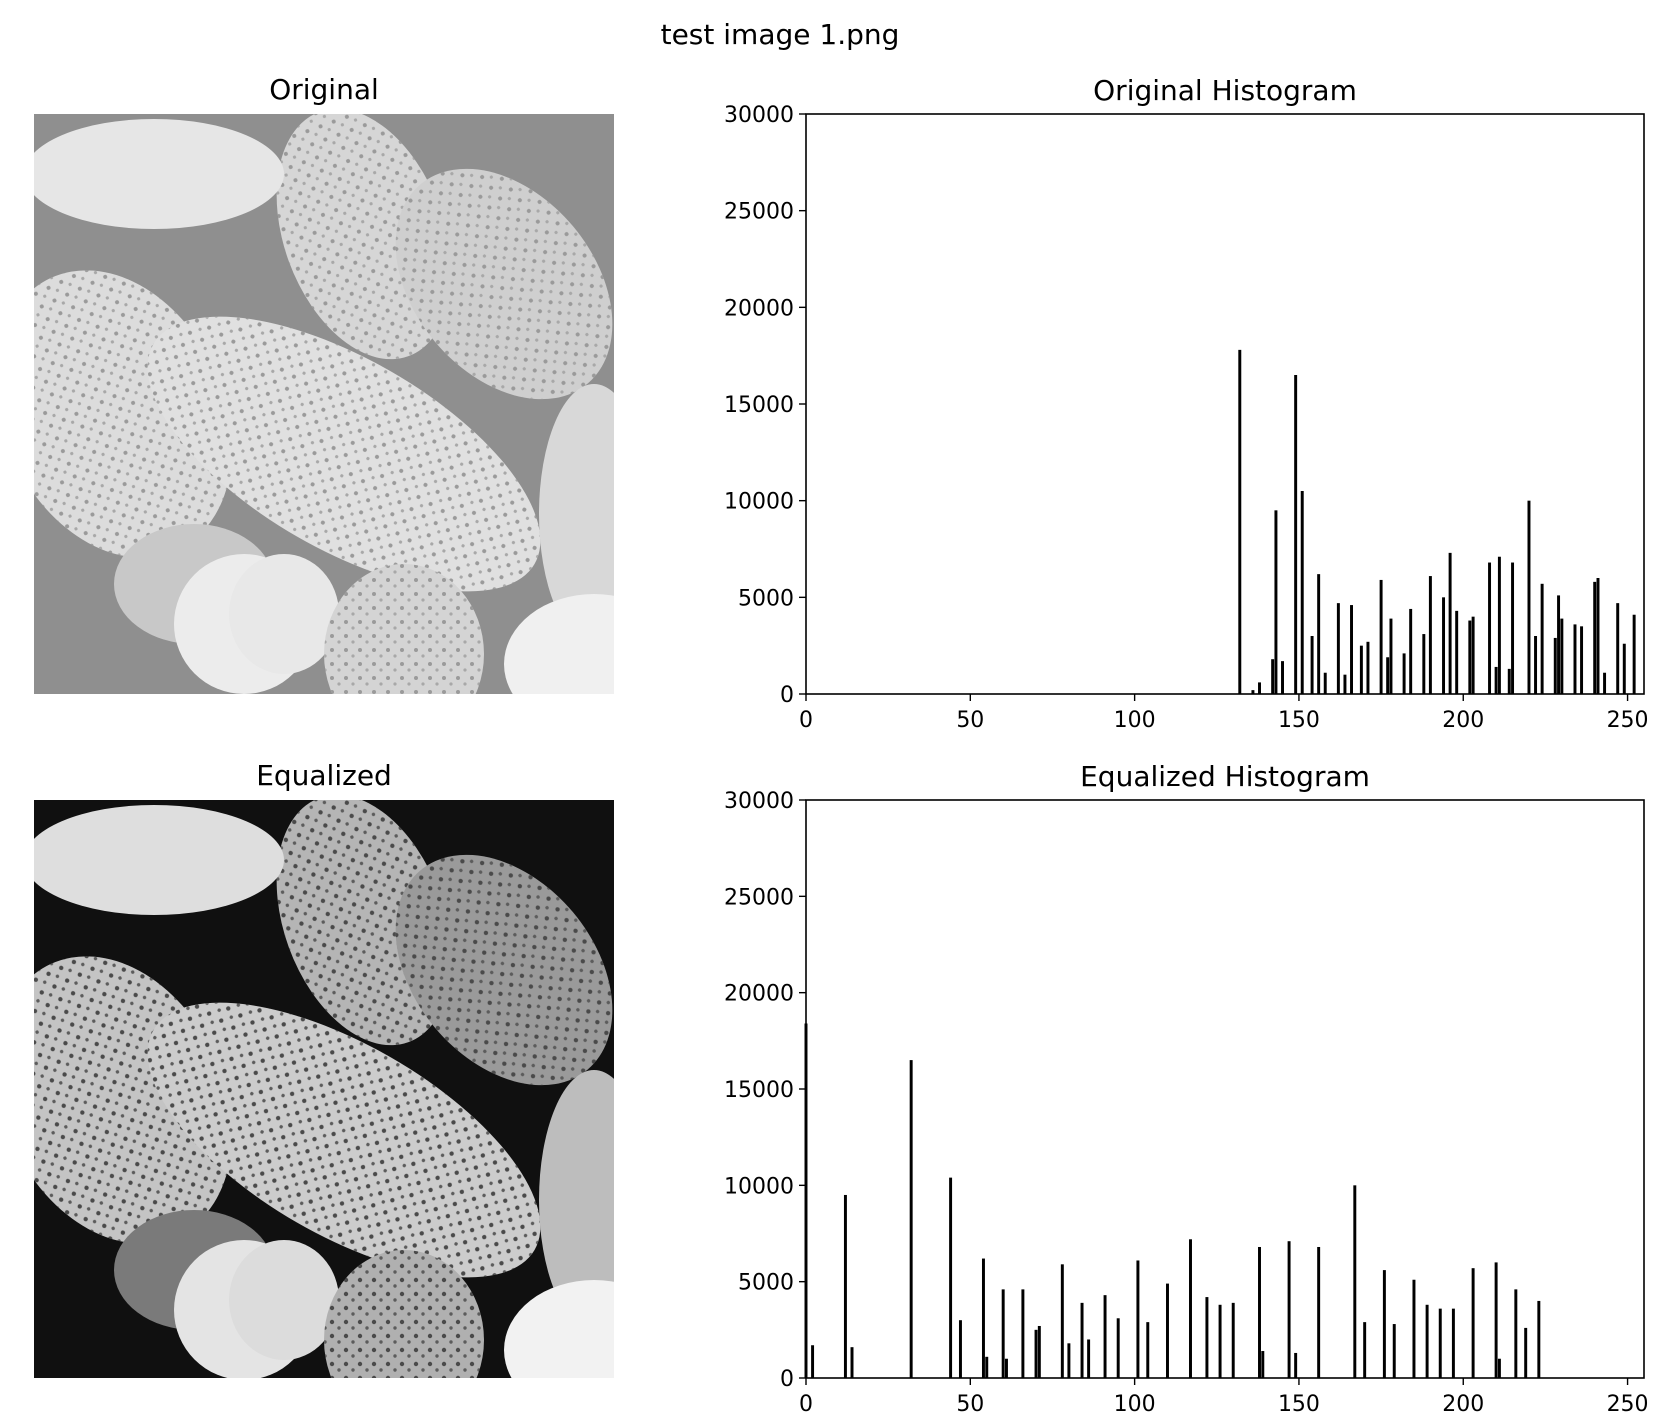 The height and width of the screenshot is (1428, 1662). I want to click on original-histogram-x-tick-label: 0, so click(806, 720).